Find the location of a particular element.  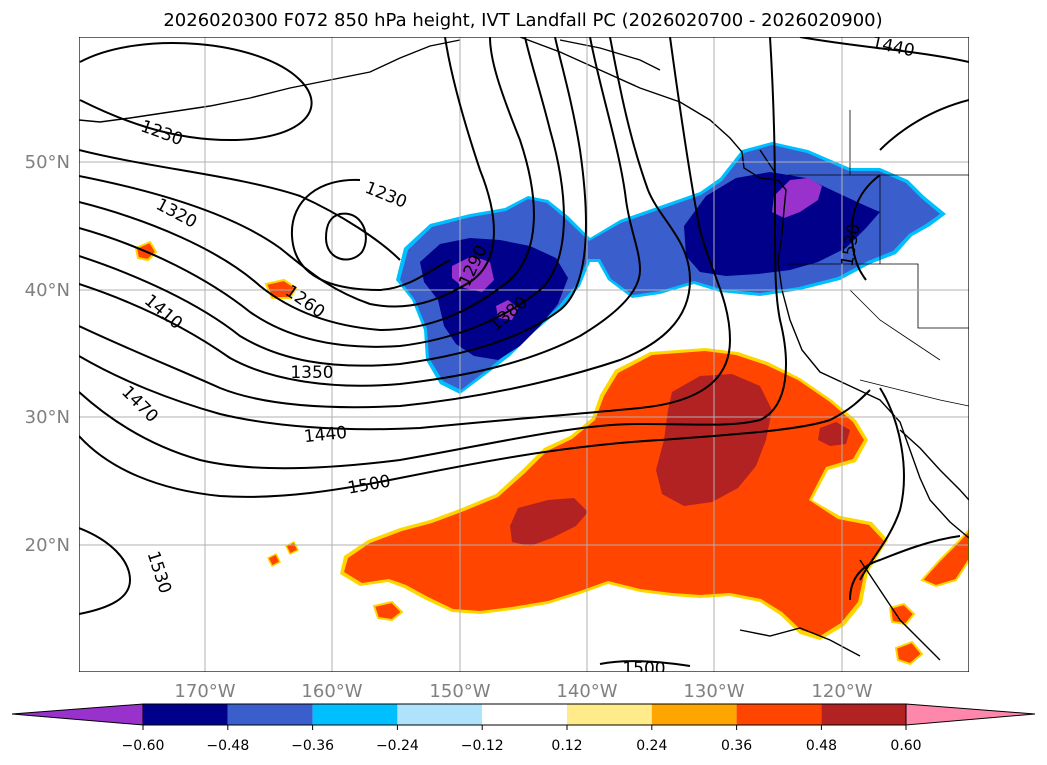

colorbar-tick-label: −0.12 is located at coordinates (482, 746).